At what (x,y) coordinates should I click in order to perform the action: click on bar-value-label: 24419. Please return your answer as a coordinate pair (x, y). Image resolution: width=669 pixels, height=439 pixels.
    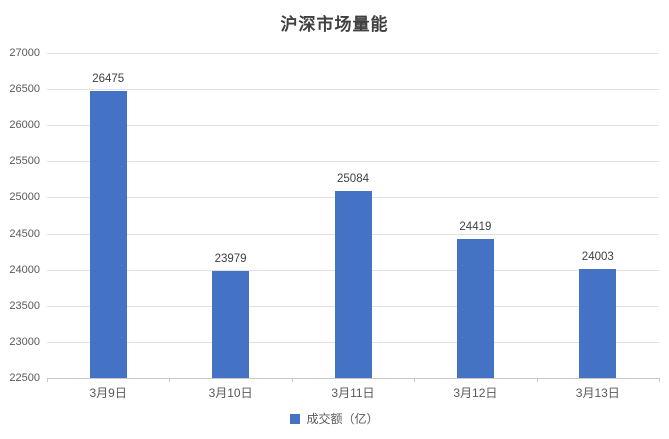
    Looking at the image, I should click on (475, 227).